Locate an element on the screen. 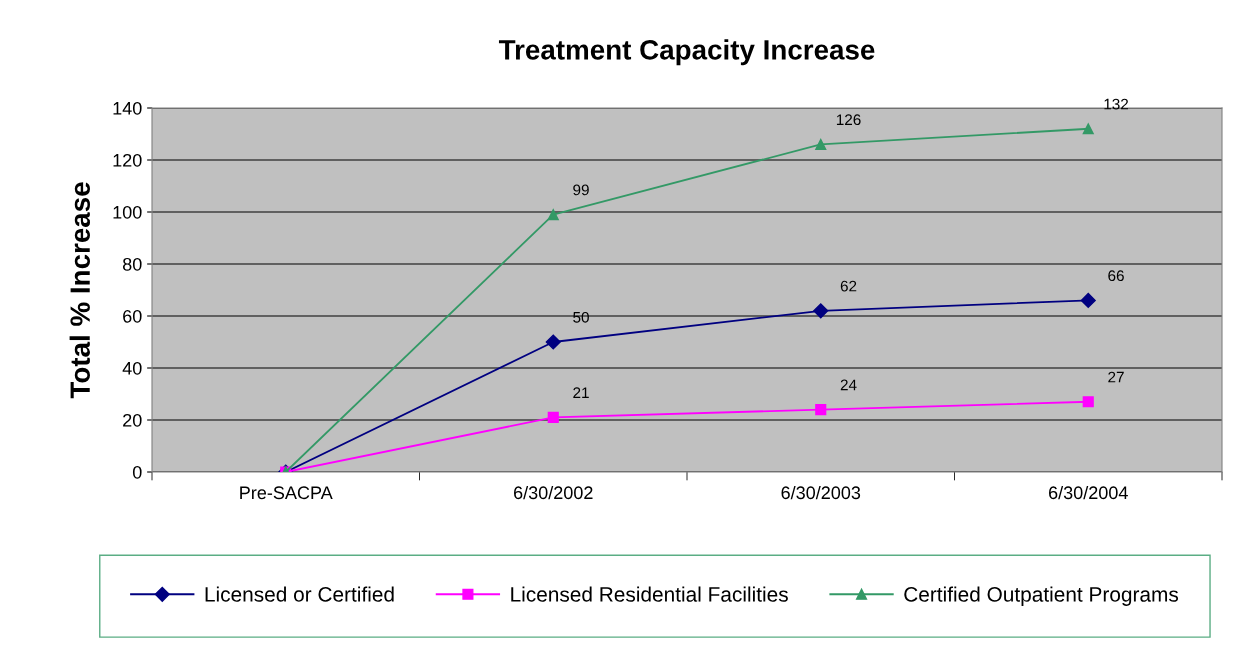 This screenshot has width=1235, height=648. y-tick-label: 60 is located at coordinates (132, 316).